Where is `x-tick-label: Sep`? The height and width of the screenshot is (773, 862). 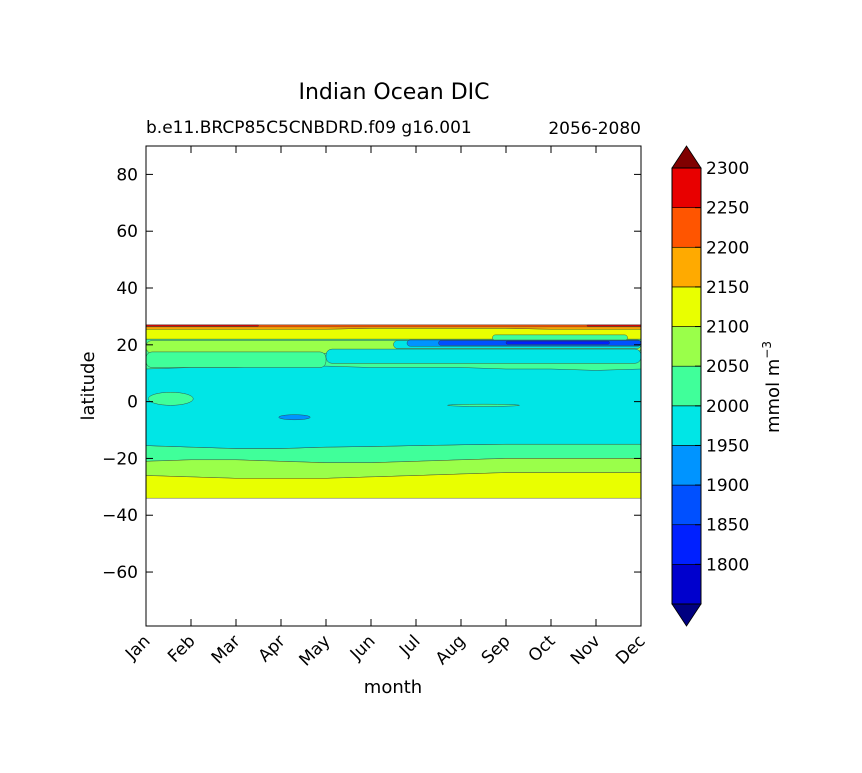
x-tick-label: Sep is located at coordinates (496, 649).